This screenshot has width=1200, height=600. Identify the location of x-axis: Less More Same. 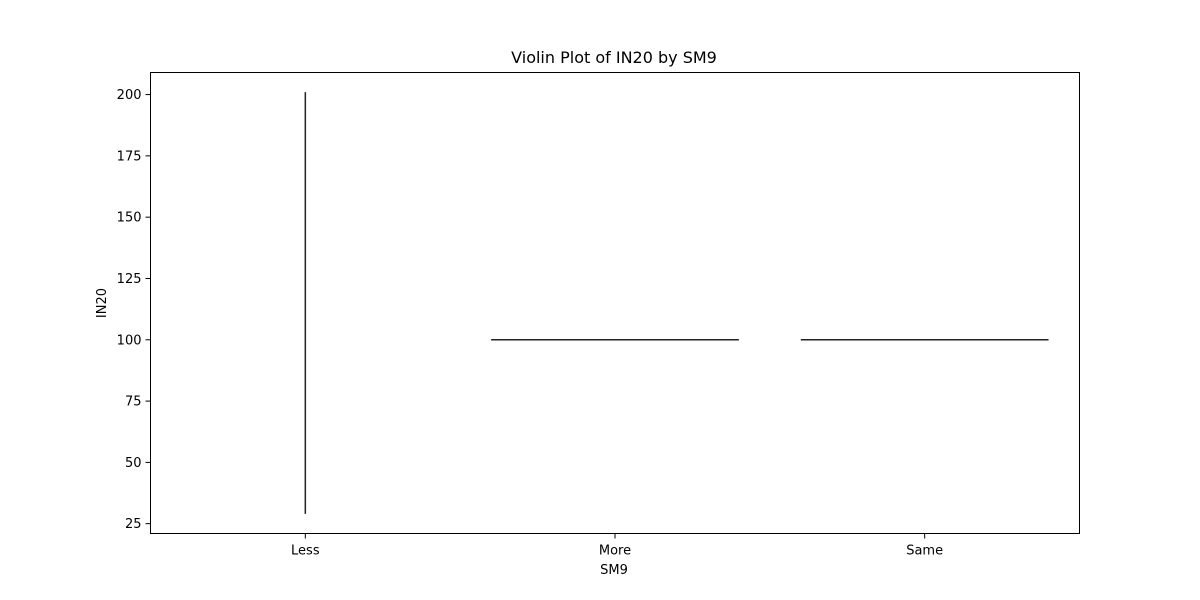
(617, 546).